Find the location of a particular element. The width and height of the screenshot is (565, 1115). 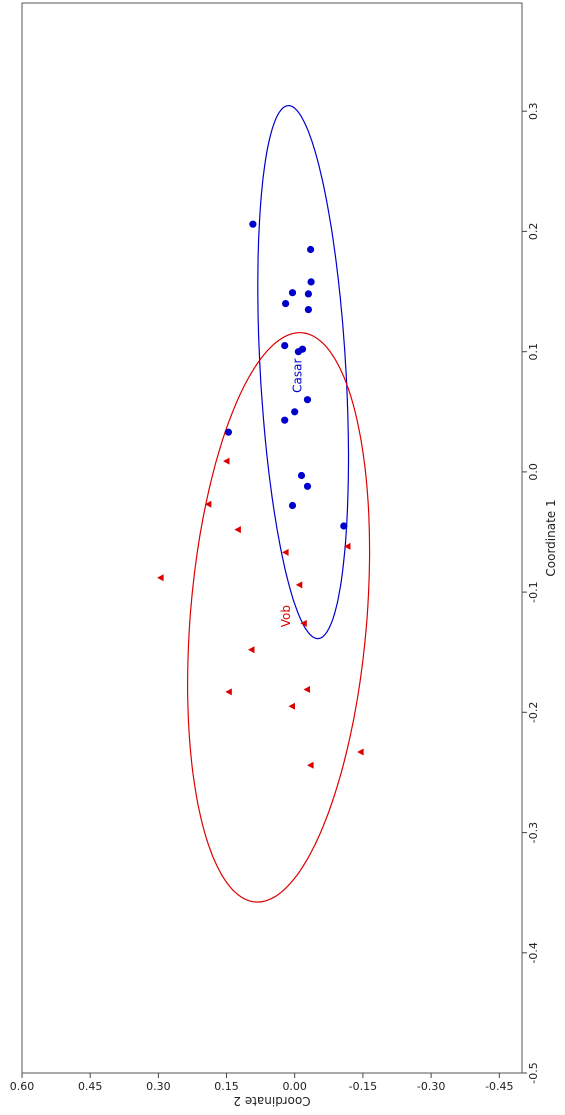

group-labels: Casar Vob is located at coordinates (291, 493).